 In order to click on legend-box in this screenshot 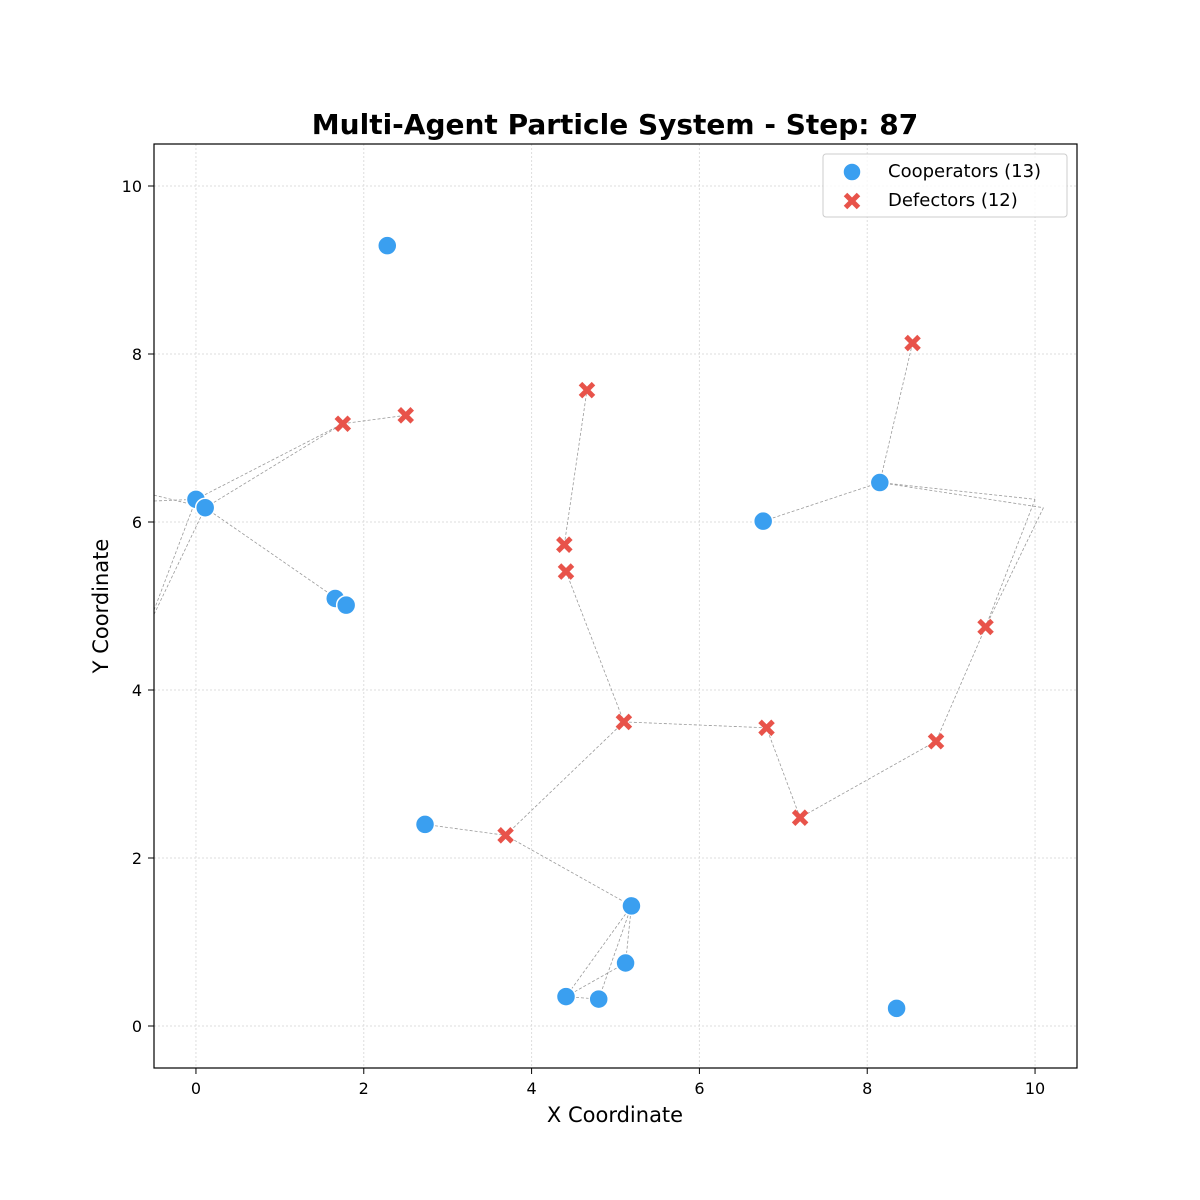, I will do `click(945, 185)`.